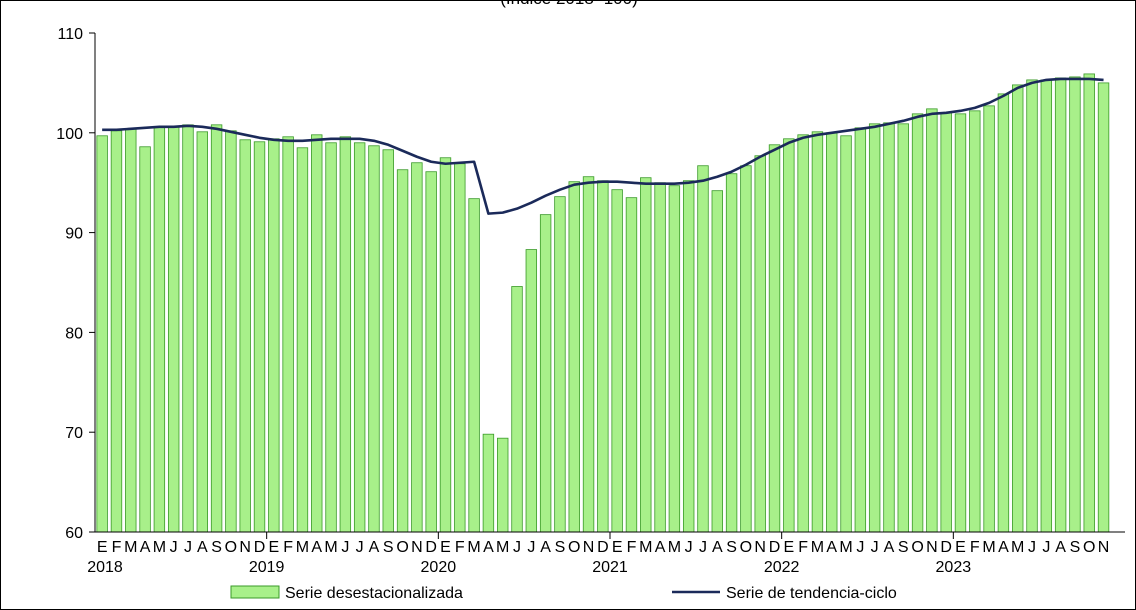 Image resolution: width=1136 pixels, height=610 pixels. I want to click on legend-label-bars: Serie desestacionalizada, so click(374, 593).